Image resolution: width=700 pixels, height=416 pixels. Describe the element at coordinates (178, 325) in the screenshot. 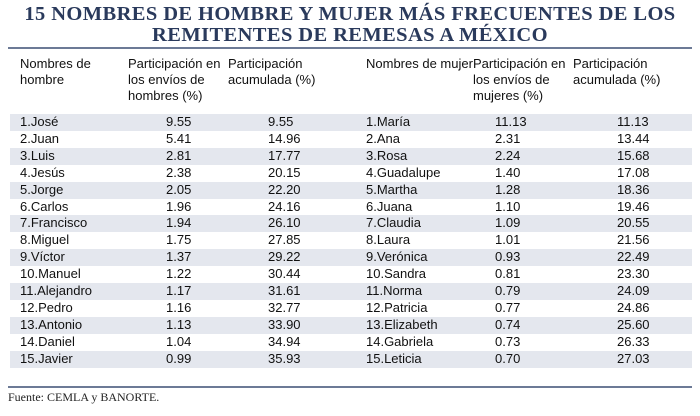

I see `share-cell: 1.13` at that location.